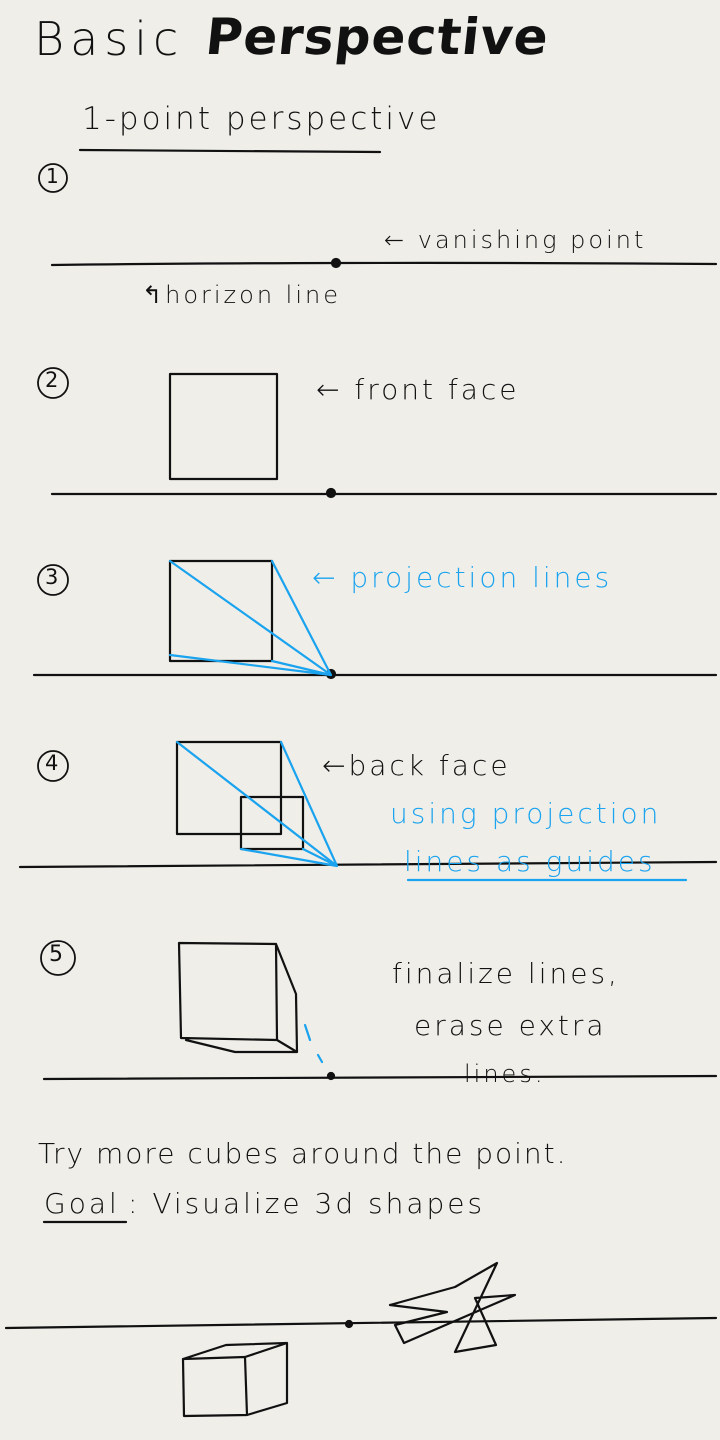 The width and height of the screenshot is (720, 1440). What do you see at coordinates (235, 1379) in the screenshot?
I see `bottom-cube` at bounding box center [235, 1379].